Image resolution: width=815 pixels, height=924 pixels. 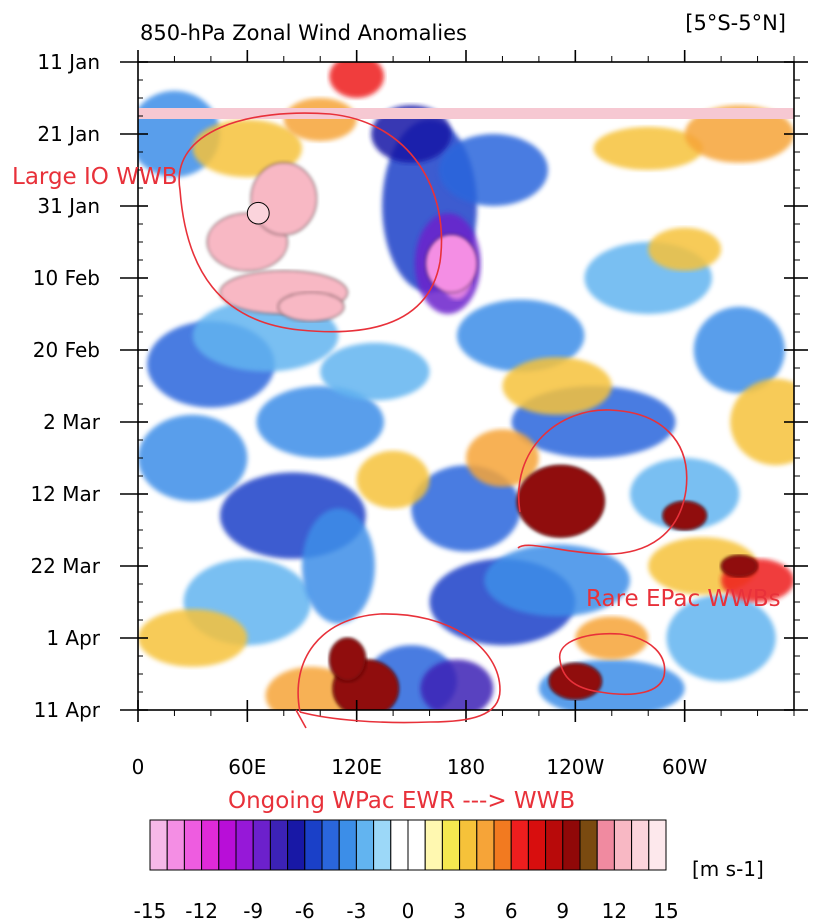 What do you see at coordinates (66, 278) in the screenshot?
I see `y-tick-label: 10 Feb` at bounding box center [66, 278].